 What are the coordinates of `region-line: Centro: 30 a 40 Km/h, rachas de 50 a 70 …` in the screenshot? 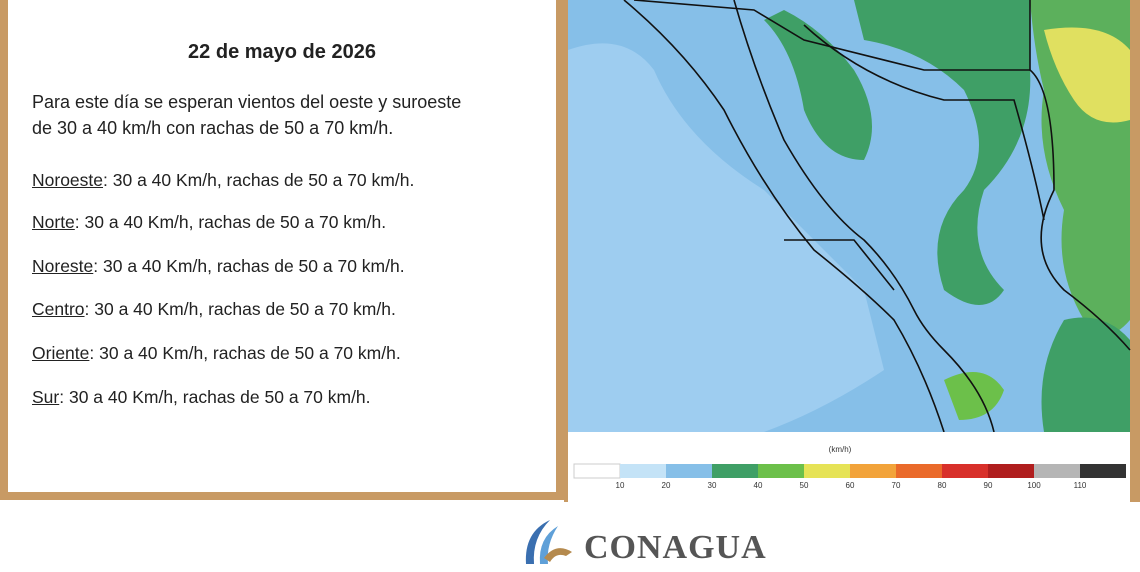 It's located at (214, 309).